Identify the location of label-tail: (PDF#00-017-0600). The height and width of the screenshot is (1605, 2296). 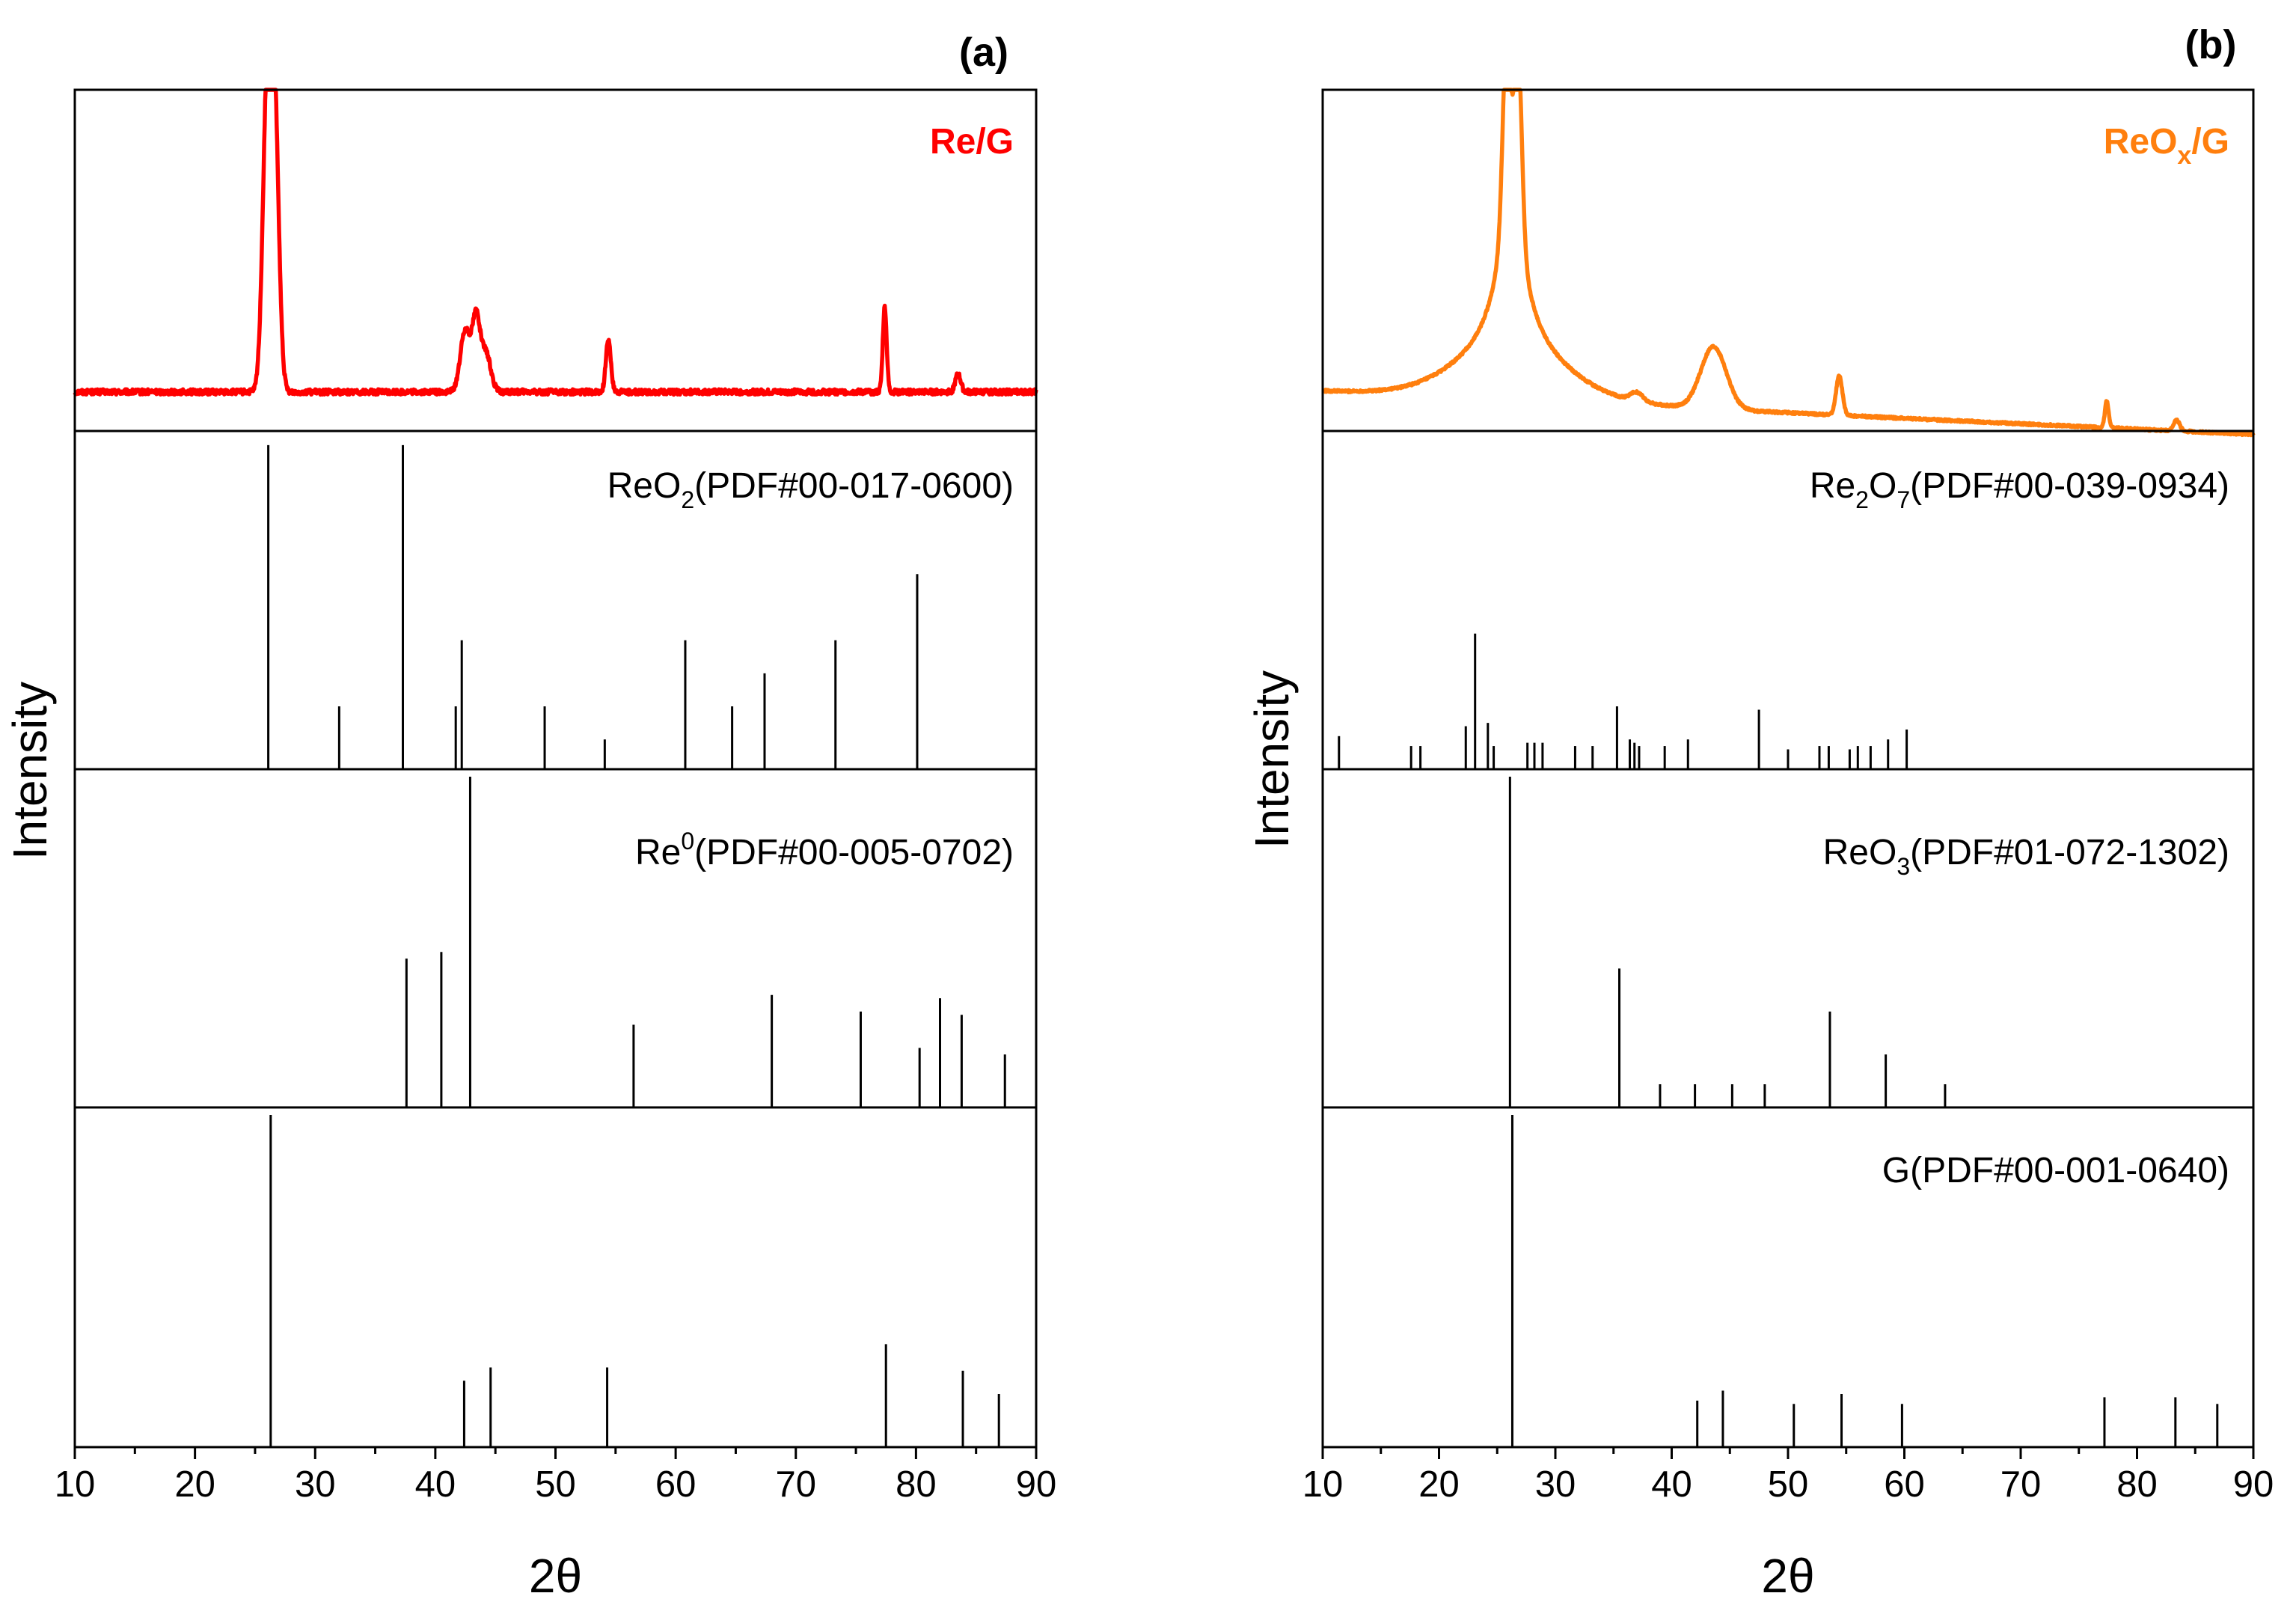
(854, 486).